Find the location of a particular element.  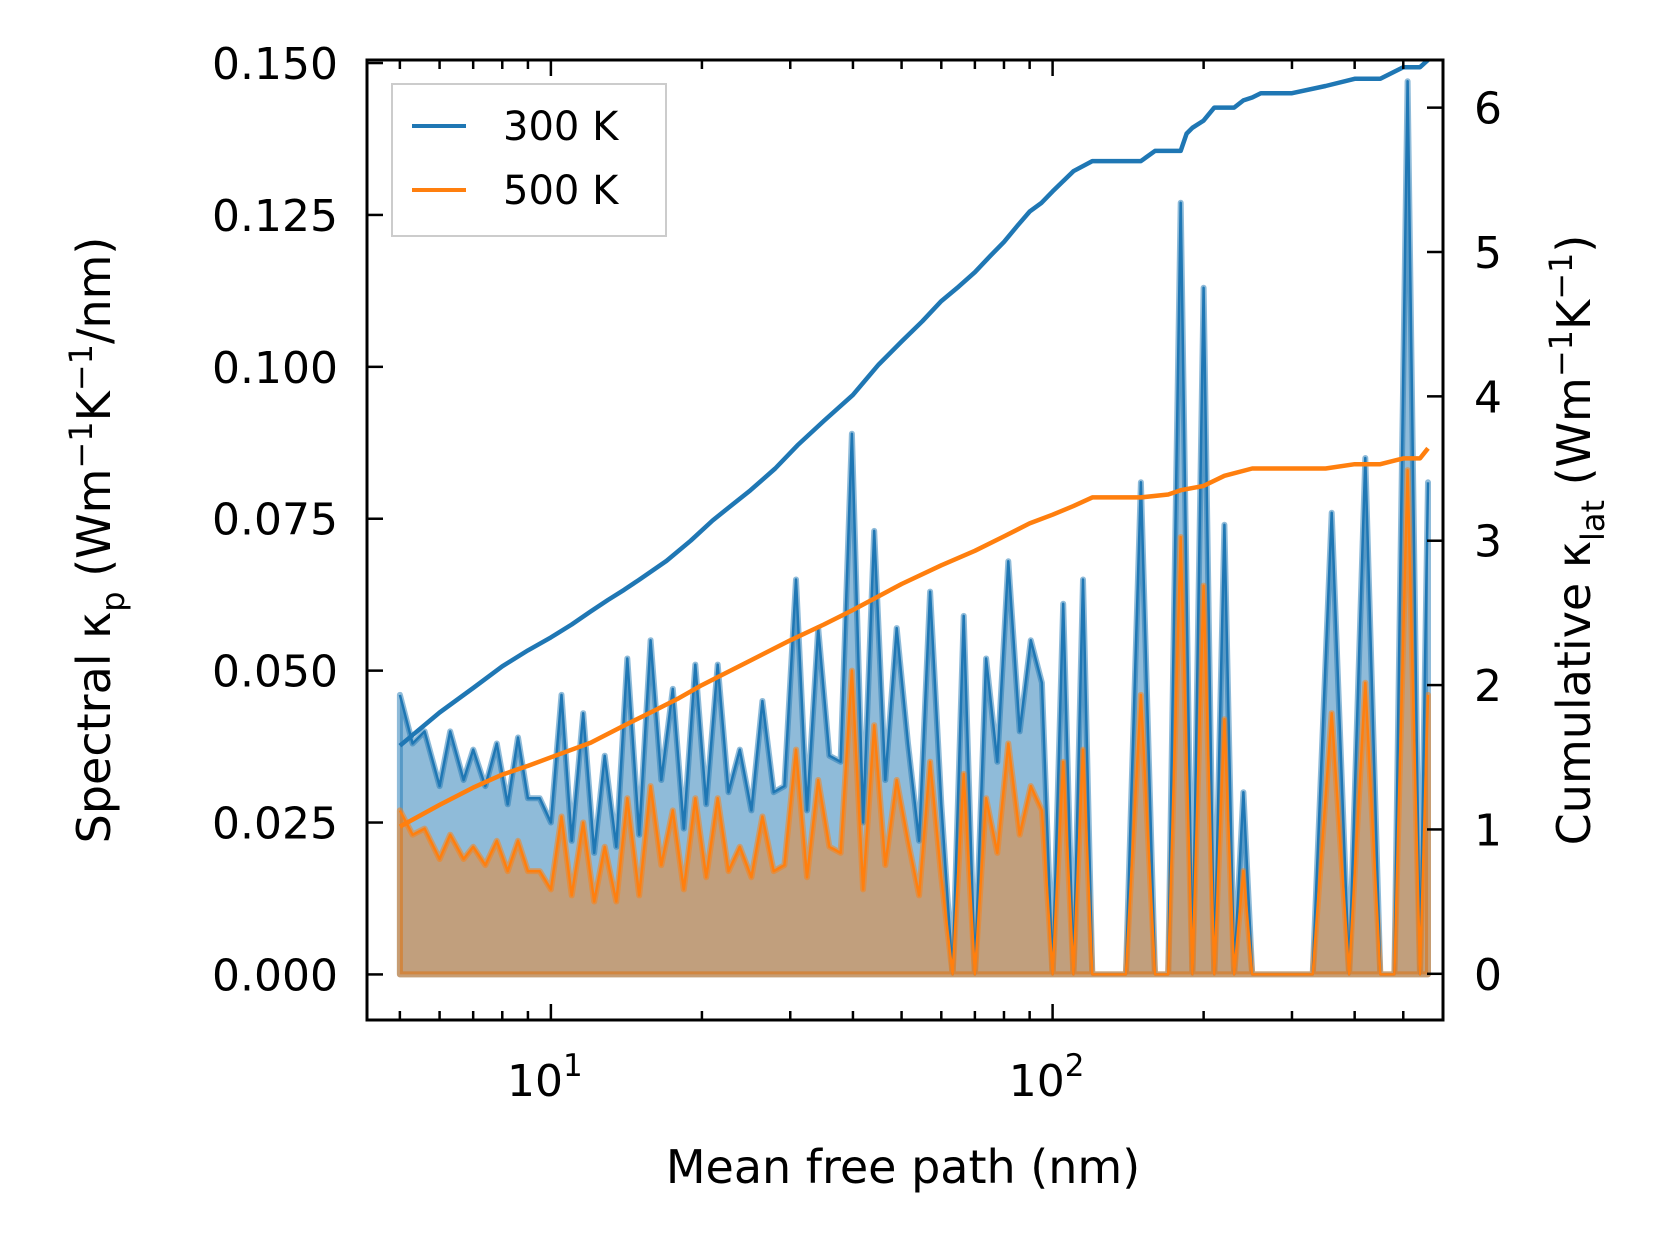

right-tick-label: 0 is located at coordinates (1488, 975).